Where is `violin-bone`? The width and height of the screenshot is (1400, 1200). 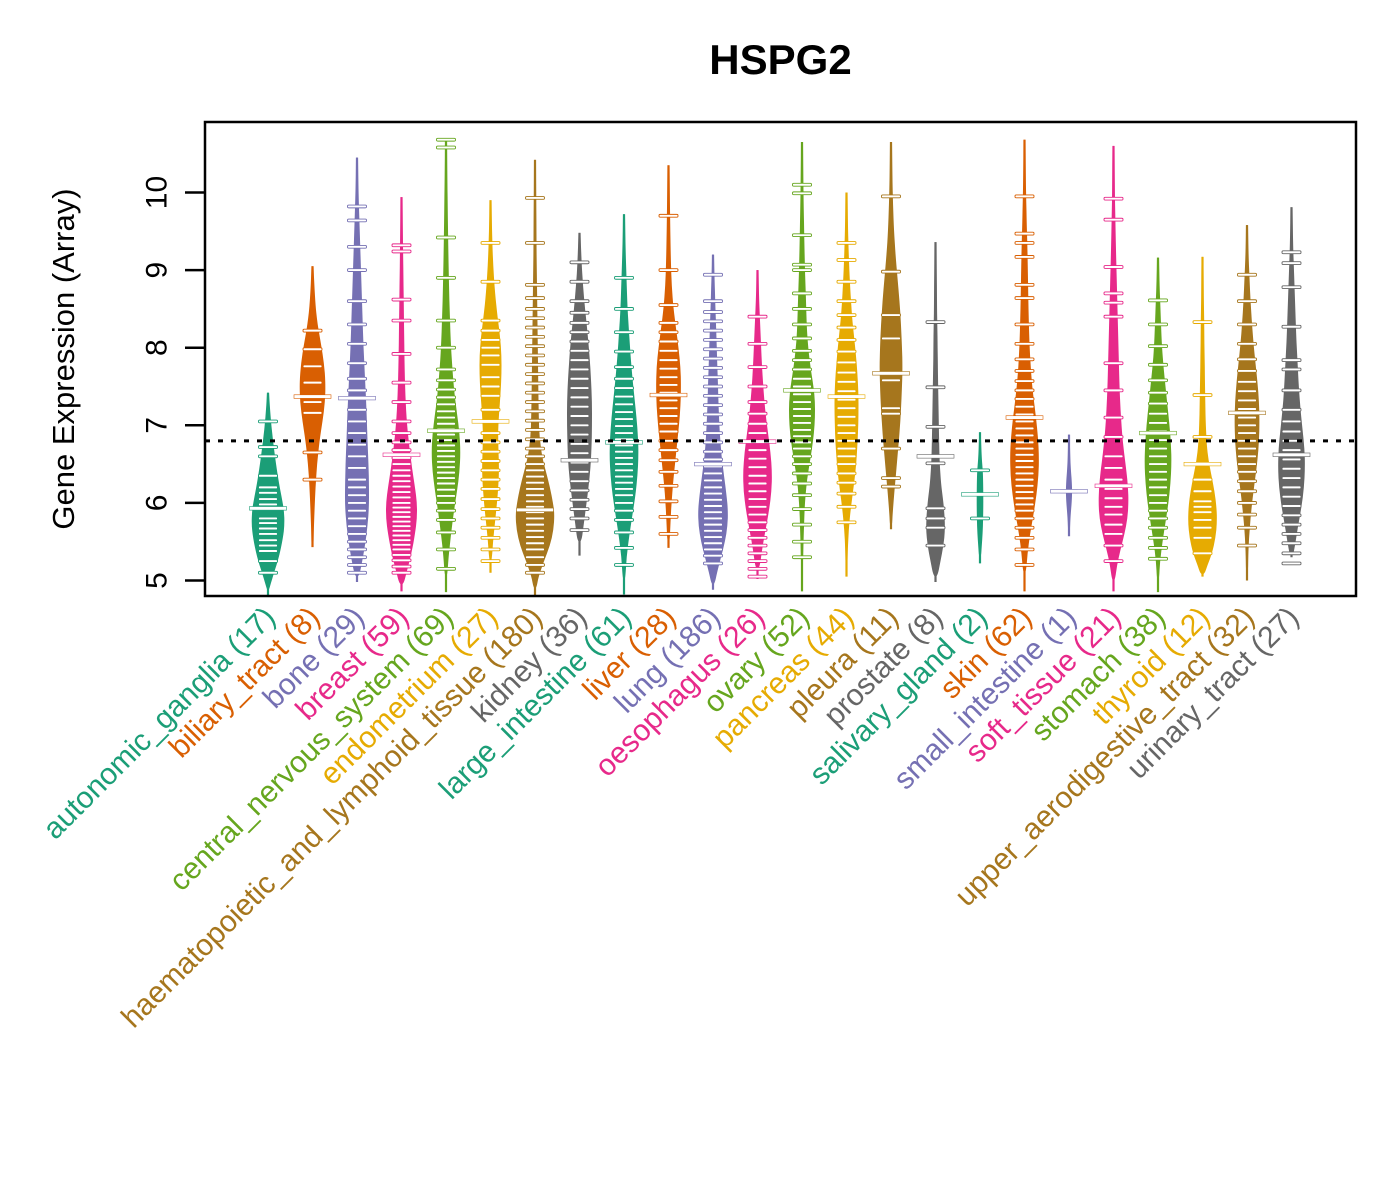
violin-bone is located at coordinates (357, 370).